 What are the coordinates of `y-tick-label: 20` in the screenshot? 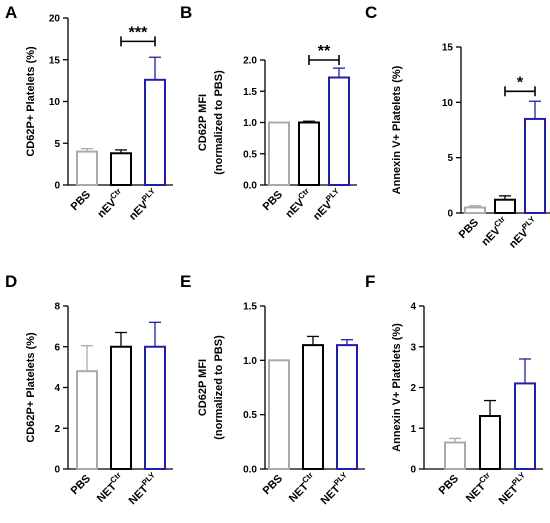 It's located at (55, 19).